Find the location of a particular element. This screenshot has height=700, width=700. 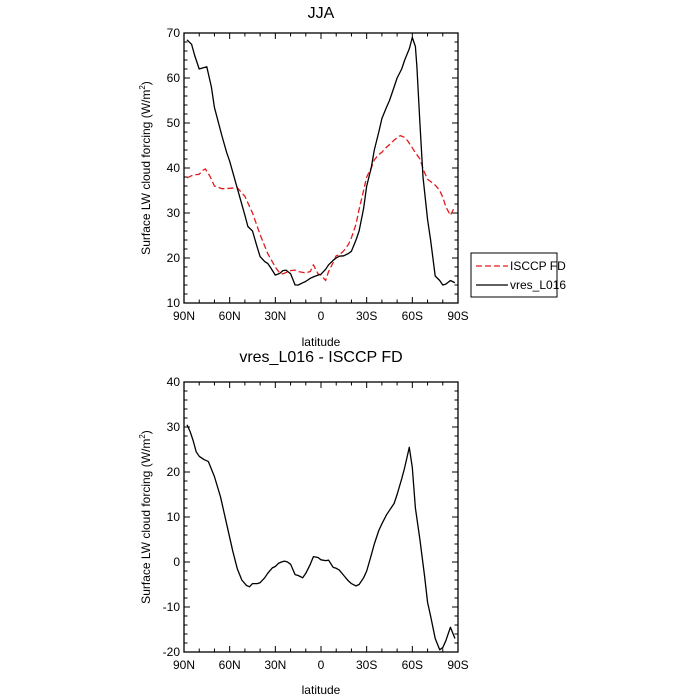

top-chart-series-line-vres-l016 is located at coordinates (321, 161).